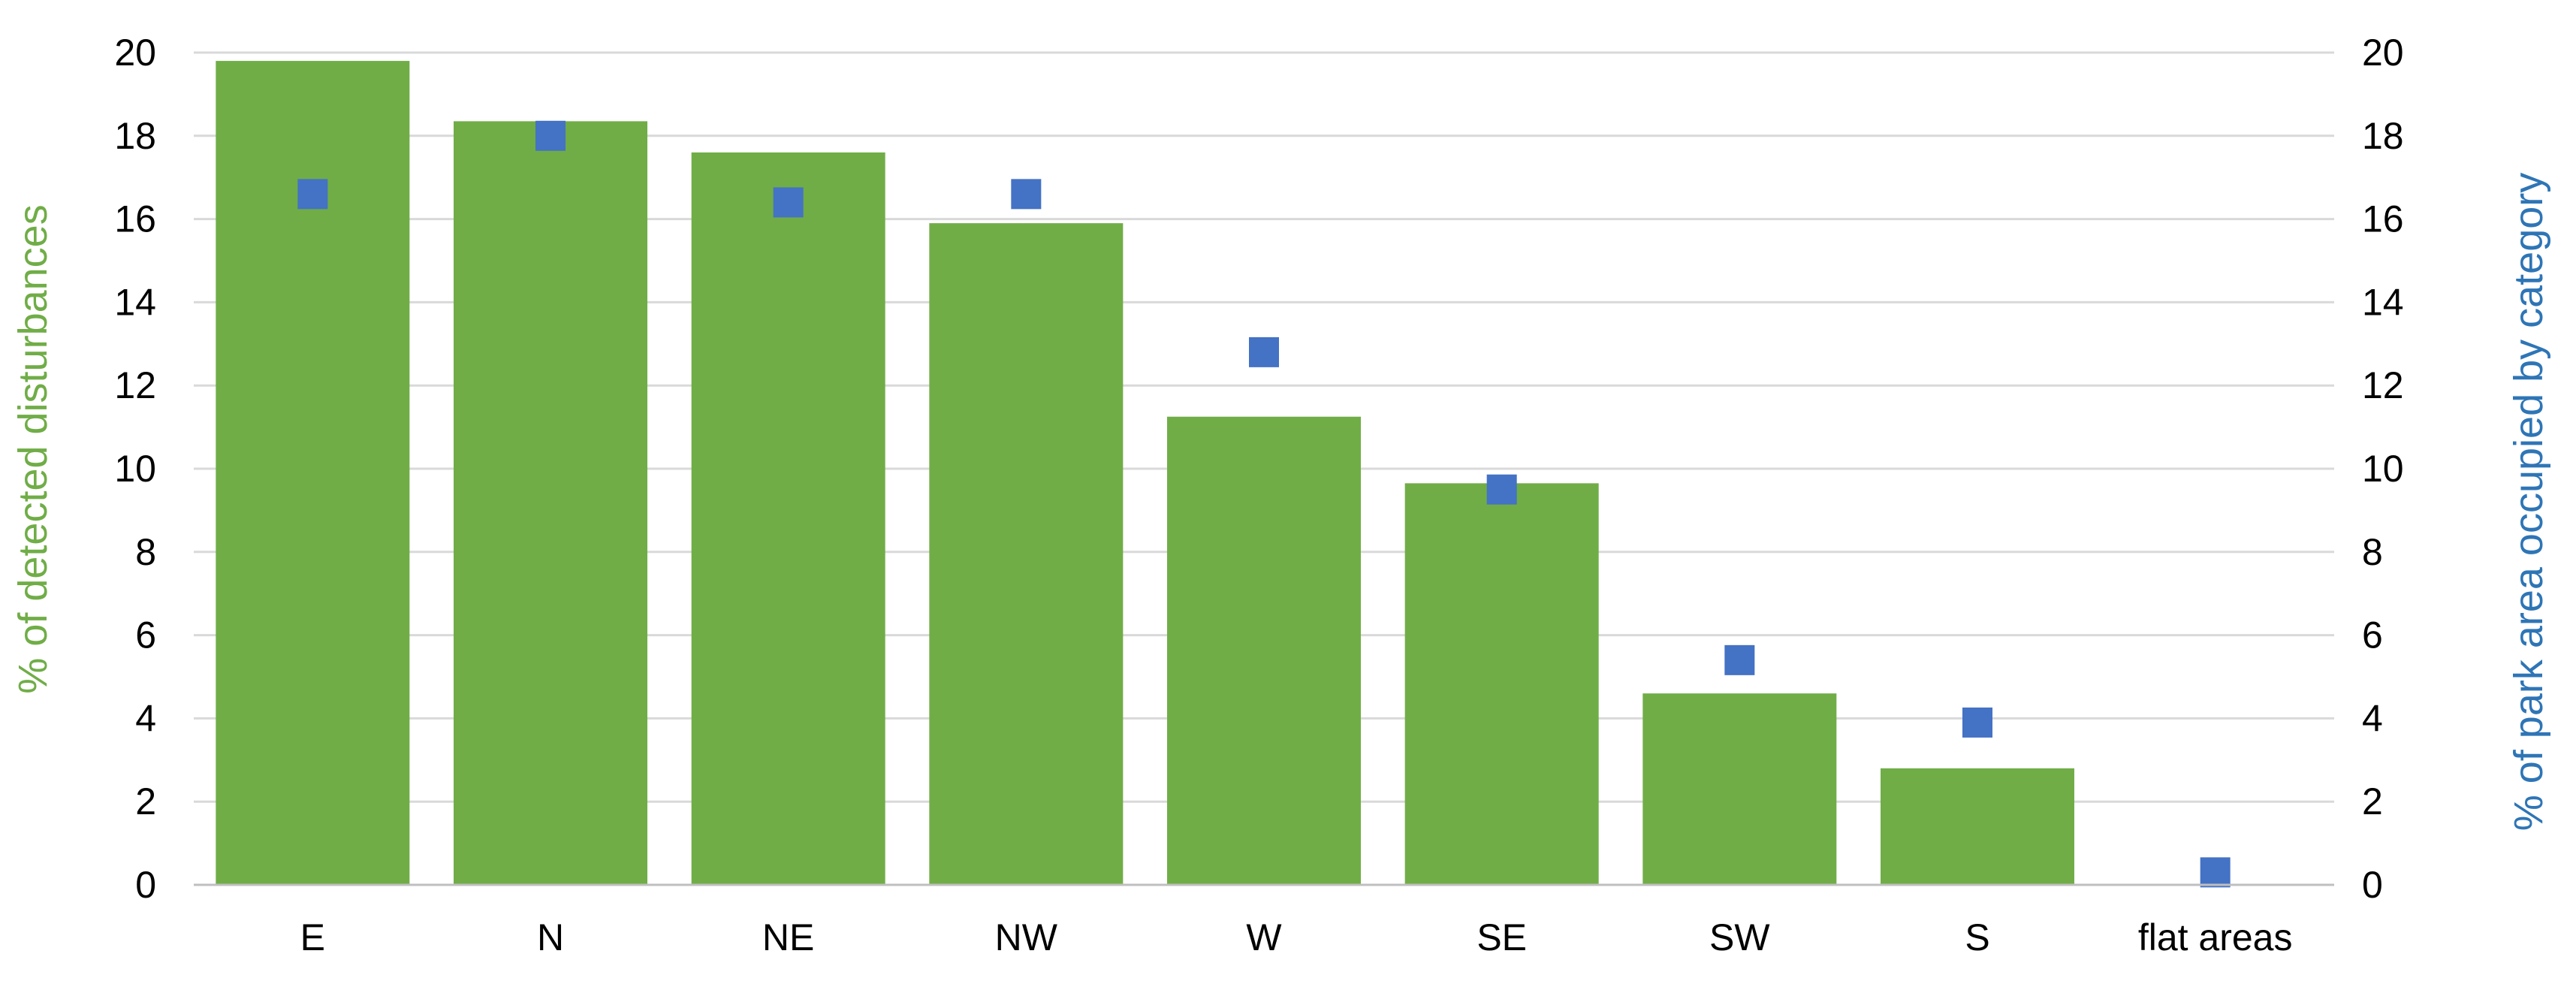 This screenshot has width=2576, height=993. Describe the element at coordinates (1501, 684) in the screenshot. I see `bar-se` at that location.